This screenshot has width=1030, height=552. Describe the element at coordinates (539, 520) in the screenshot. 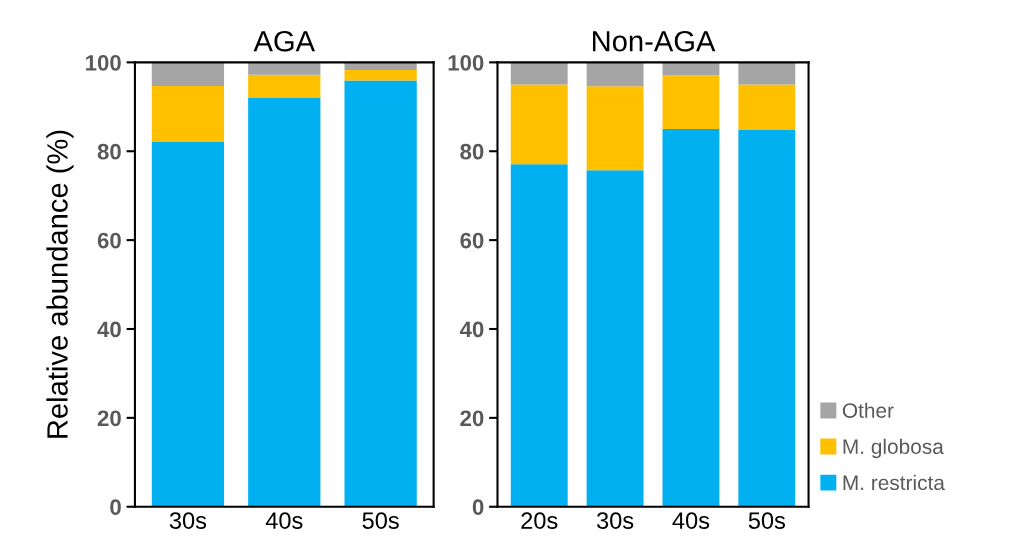

I see `x-tick-label: 20s` at that location.